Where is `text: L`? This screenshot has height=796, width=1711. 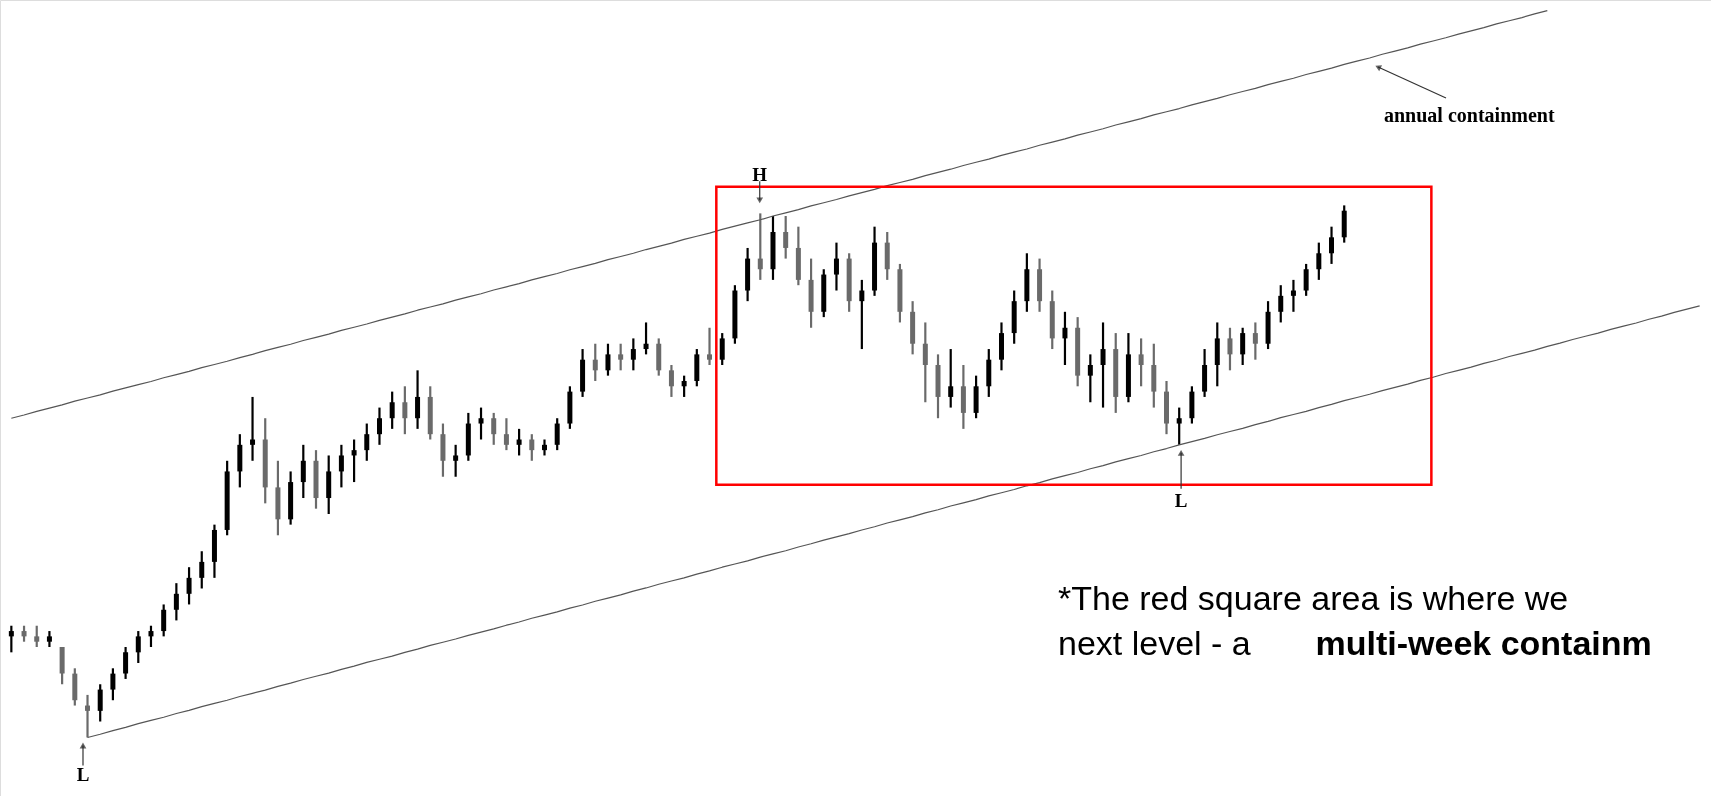 text: L is located at coordinates (83, 775).